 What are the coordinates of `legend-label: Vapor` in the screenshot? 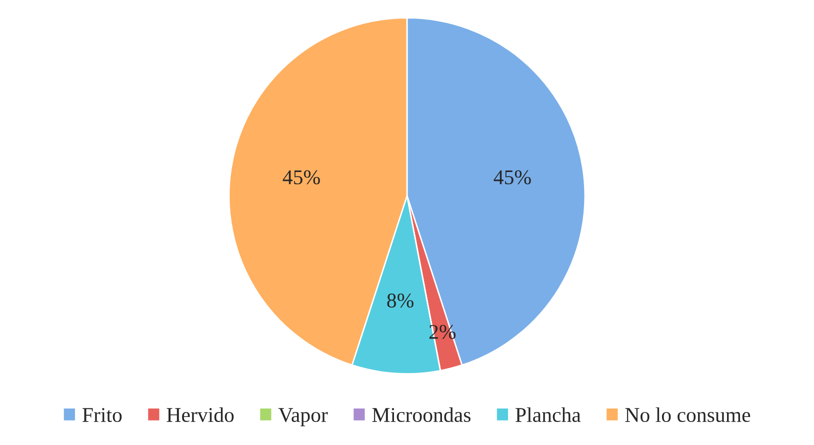 It's located at (303, 417).